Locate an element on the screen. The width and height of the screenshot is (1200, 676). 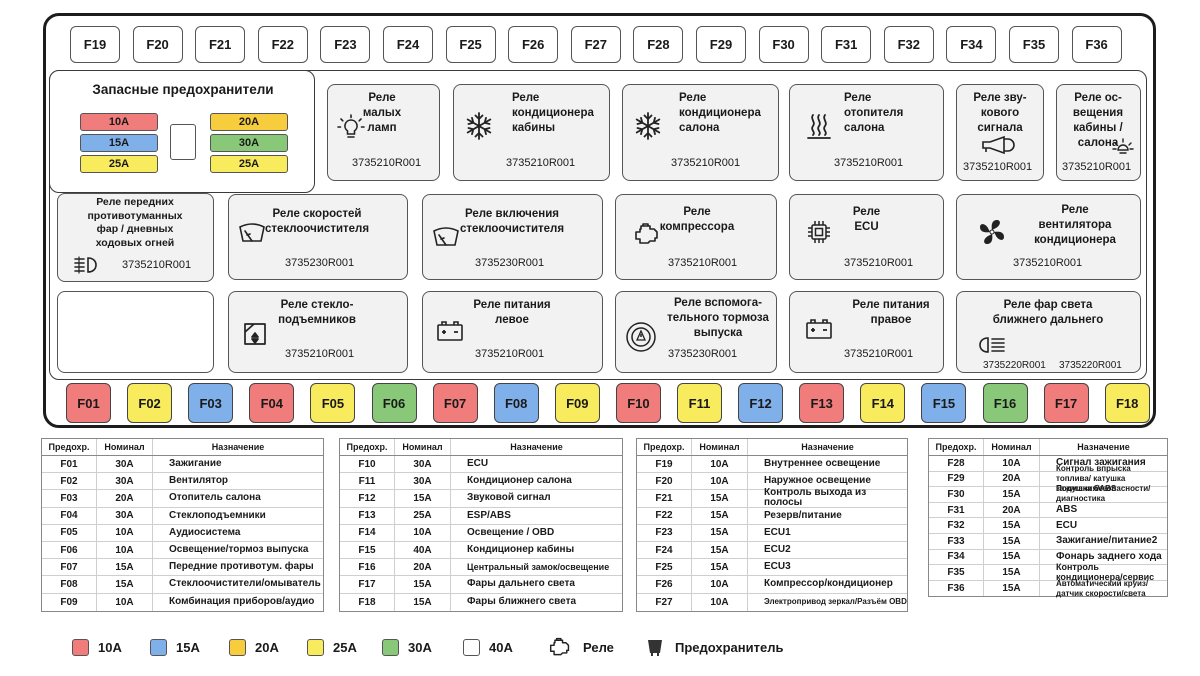
fuse-id-cell: F20 is located at coordinates (664, 481).